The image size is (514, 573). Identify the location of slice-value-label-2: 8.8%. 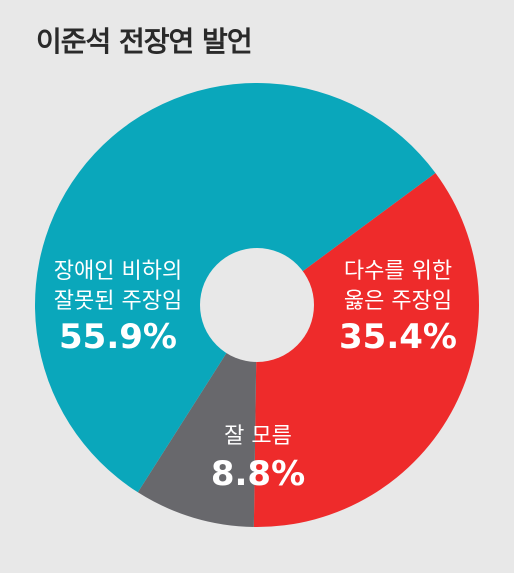
(258, 474).